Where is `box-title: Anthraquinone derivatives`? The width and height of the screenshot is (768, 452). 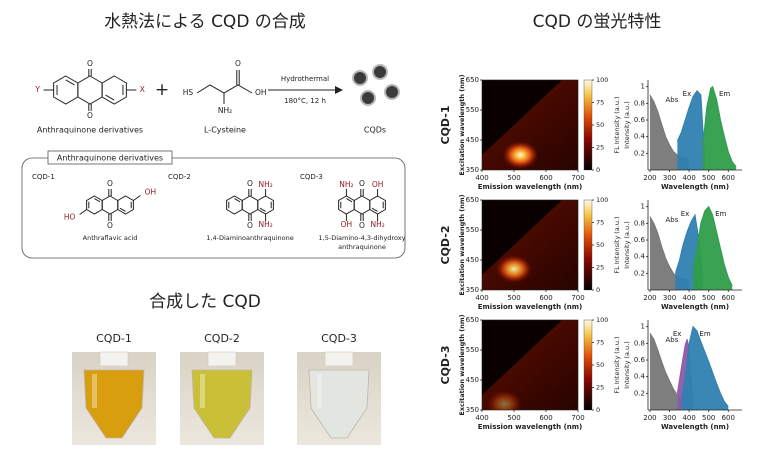 box-title: Anthraquinone derivatives is located at coordinates (110, 158).